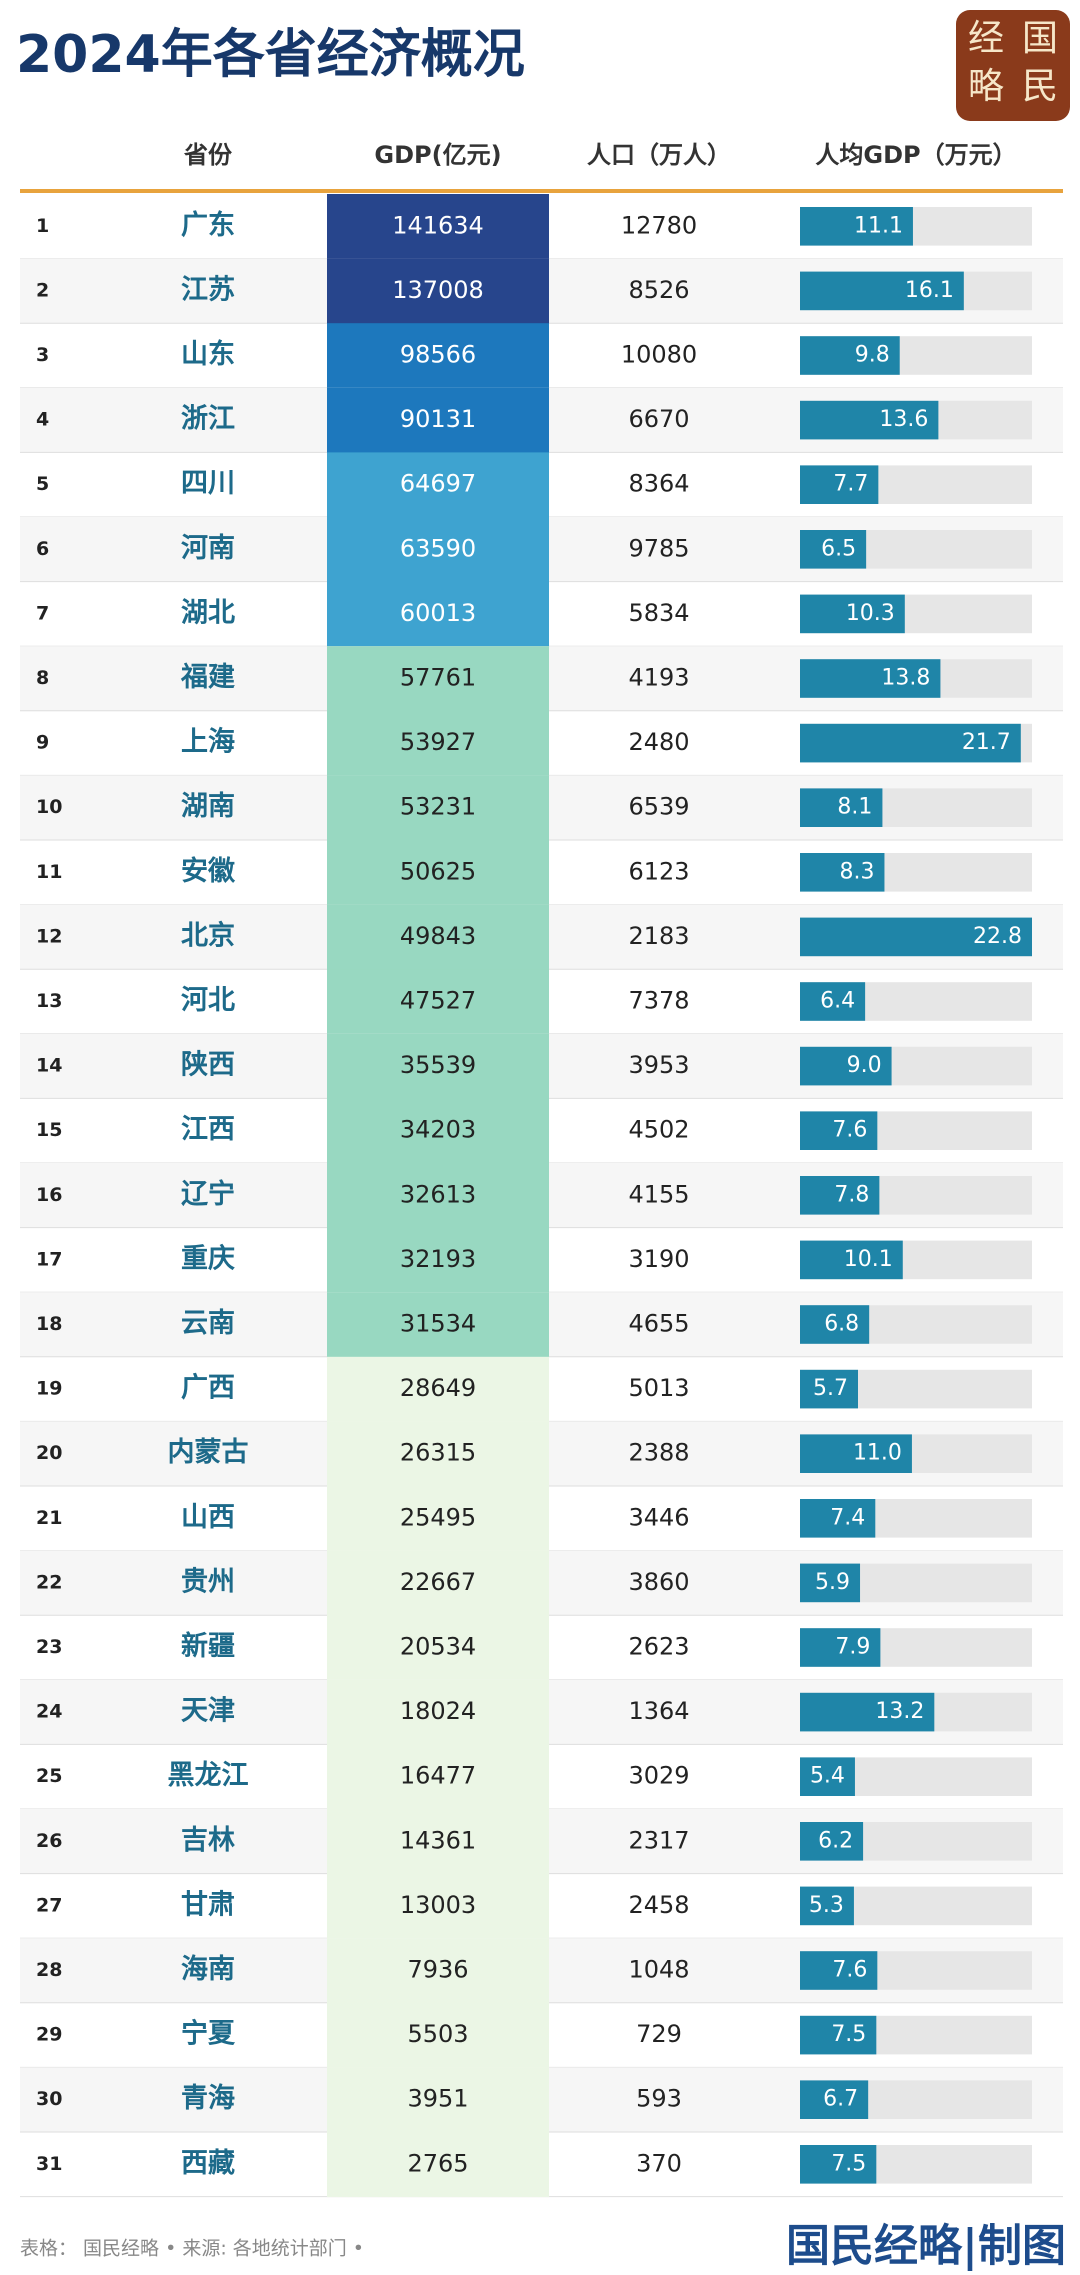  I want to click on per-capita-label: 5.4, so click(827, 1776).